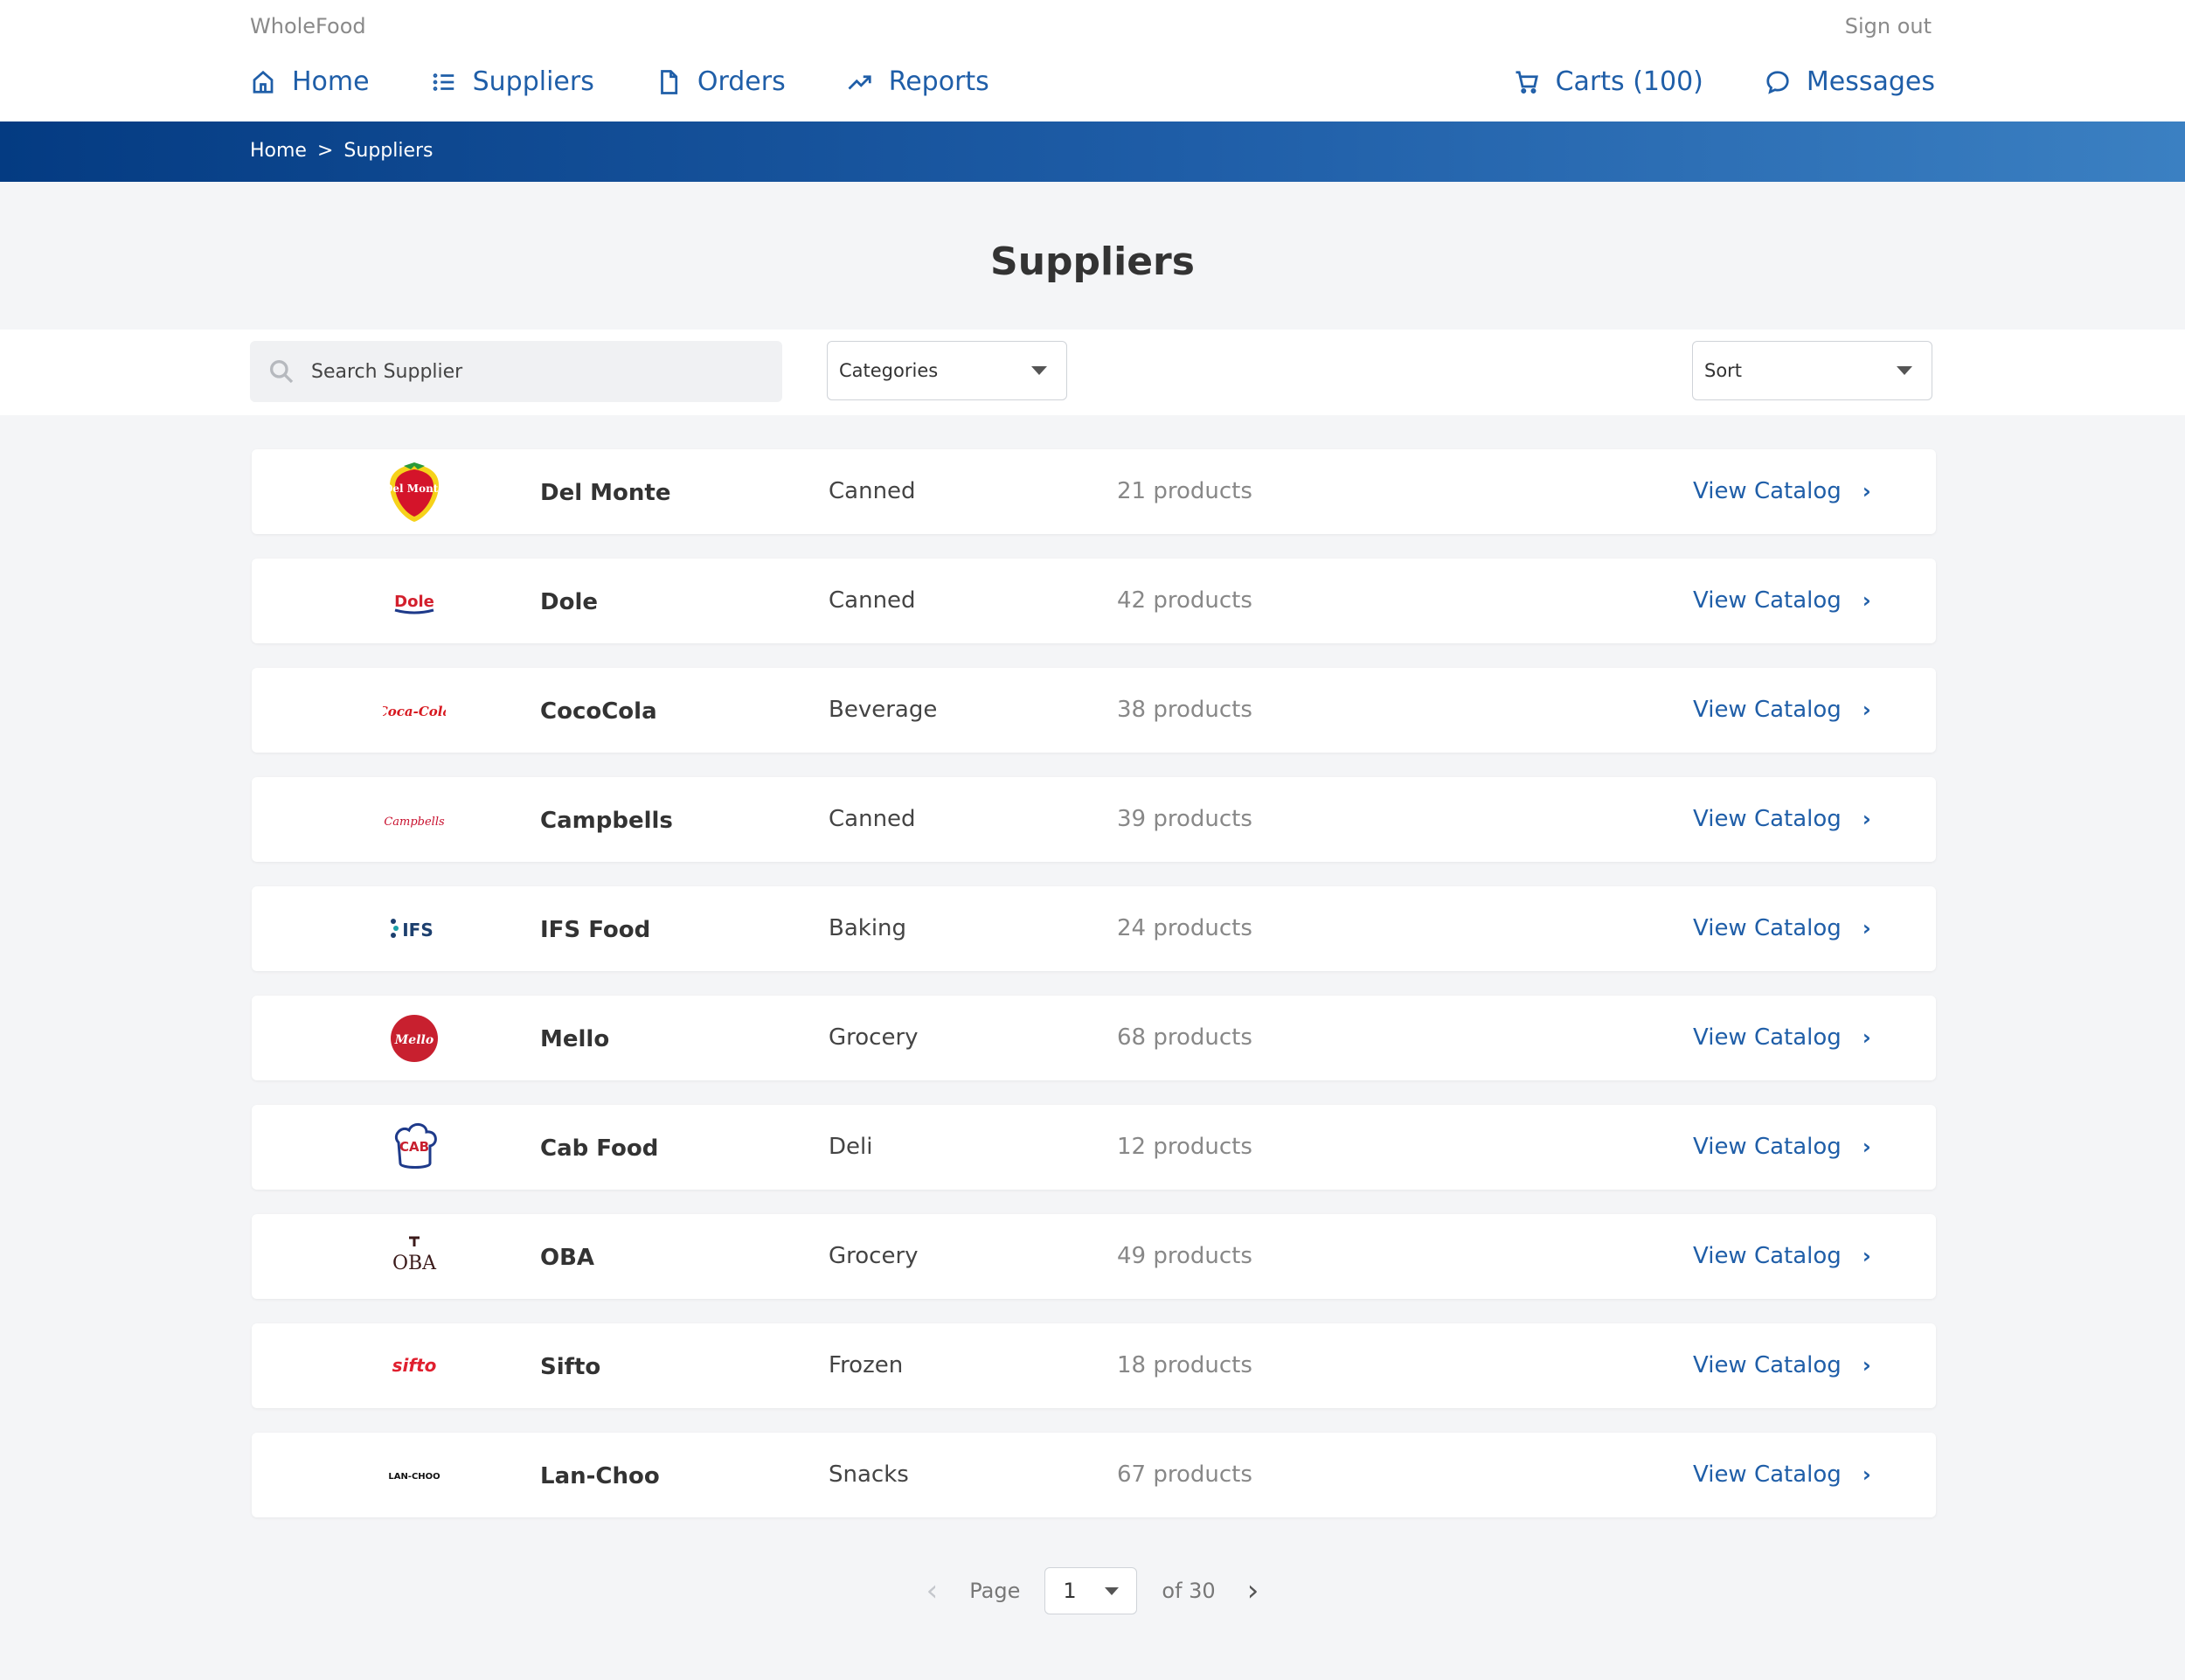  I want to click on supplier-category: Baking, so click(868, 928).